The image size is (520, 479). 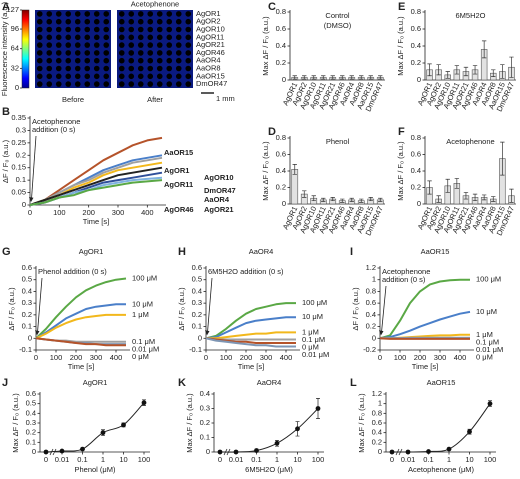 What do you see at coordinates (143, 341) in the screenshot?
I see `series-label: 0.1 μM` at bounding box center [143, 341].